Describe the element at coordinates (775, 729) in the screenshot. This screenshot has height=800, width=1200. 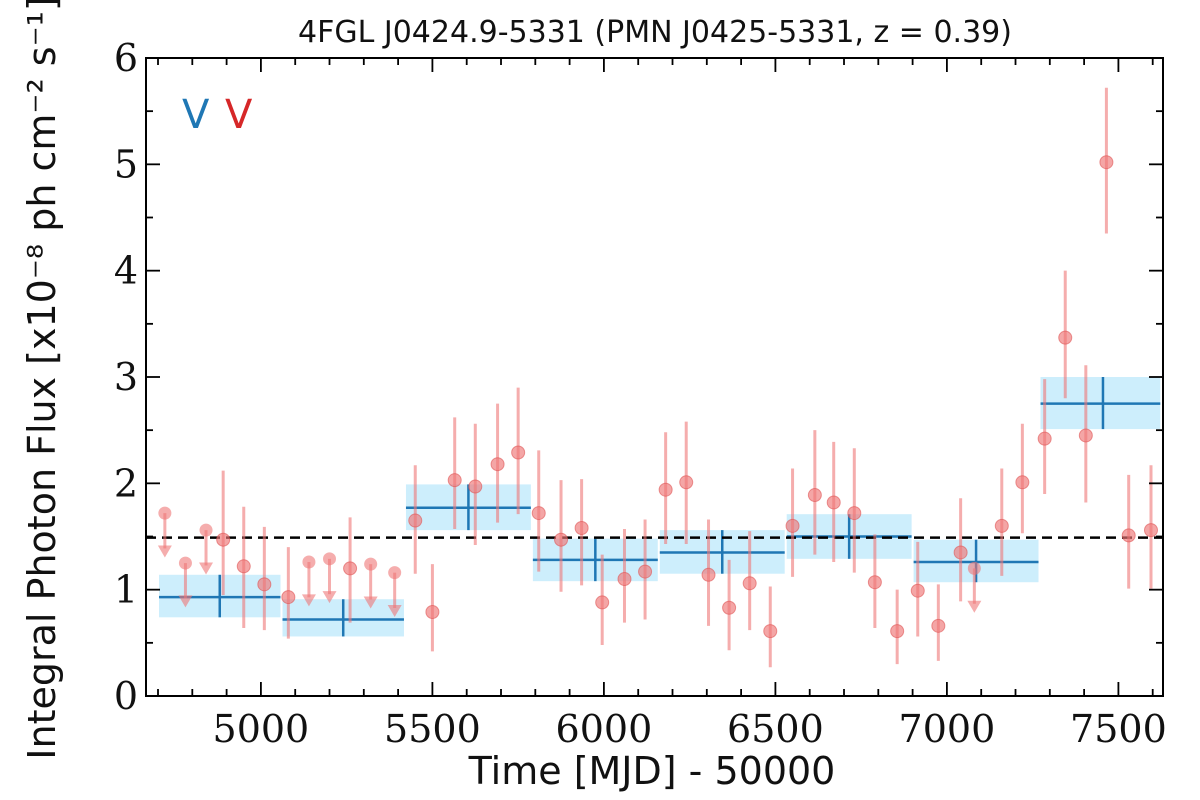
I see `x-tick-label: 6500` at that location.